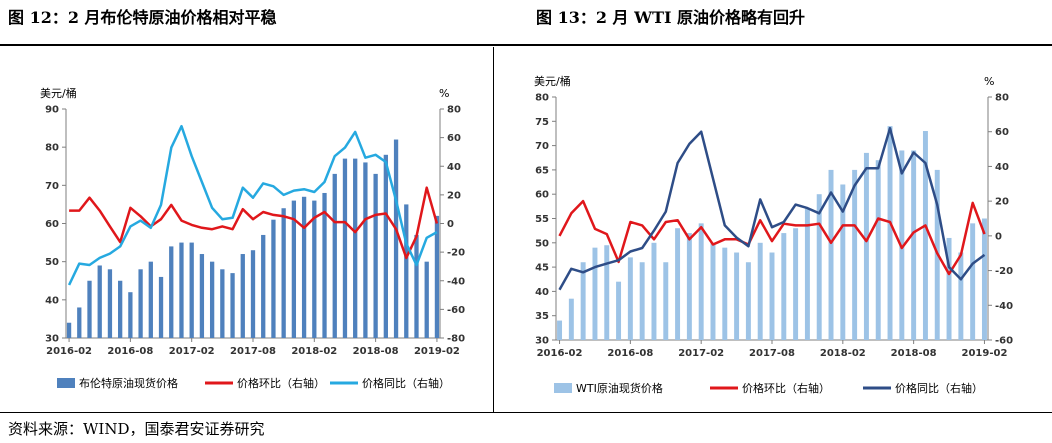  Describe the element at coordinates (52, 339) in the screenshot. I see `brent-ytick-label-left: 30` at that location.